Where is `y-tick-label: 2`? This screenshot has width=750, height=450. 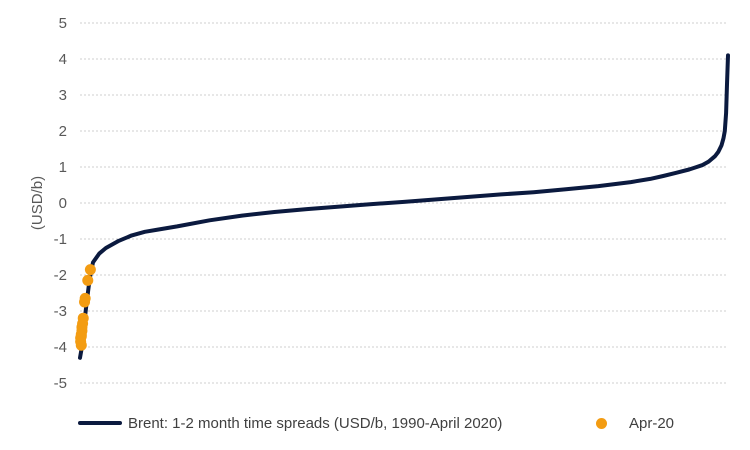
y-tick-label: 2 is located at coordinates (63, 131).